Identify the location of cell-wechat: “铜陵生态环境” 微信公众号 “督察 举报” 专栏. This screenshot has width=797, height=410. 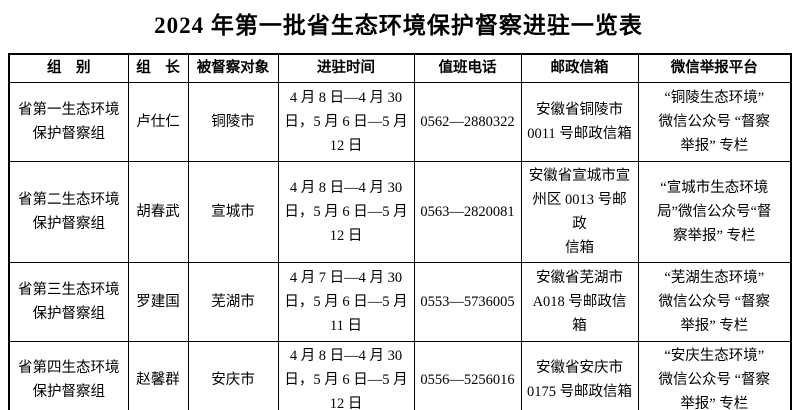
(714, 121).